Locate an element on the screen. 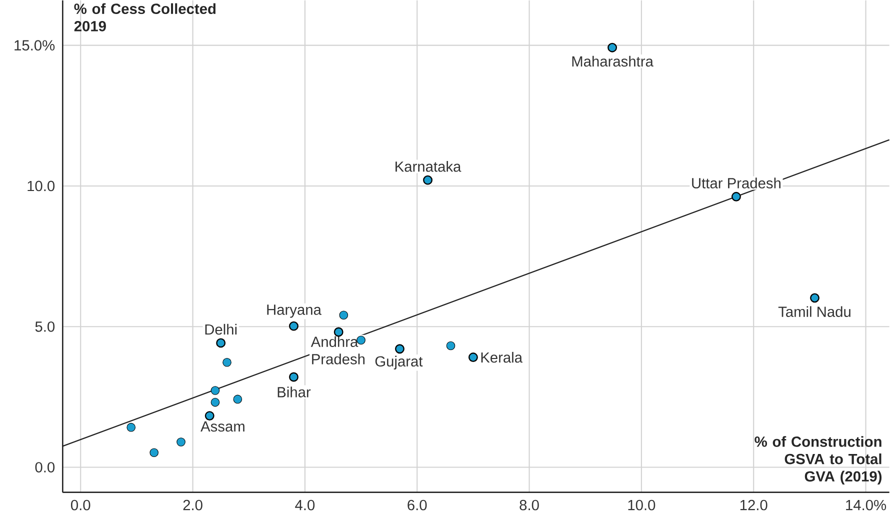 The width and height of the screenshot is (894, 523). annotation: Tamil Nadu is located at coordinates (814, 311).